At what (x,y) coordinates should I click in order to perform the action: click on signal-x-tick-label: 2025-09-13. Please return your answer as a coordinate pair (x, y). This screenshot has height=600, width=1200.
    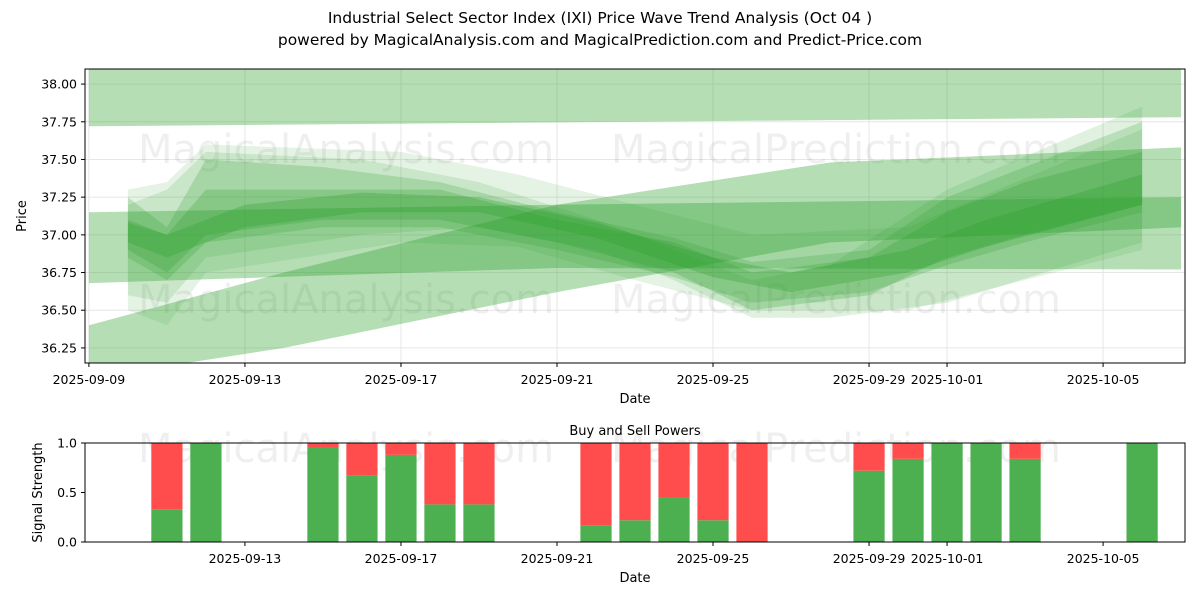
    Looking at the image, I should click on (245, 558).